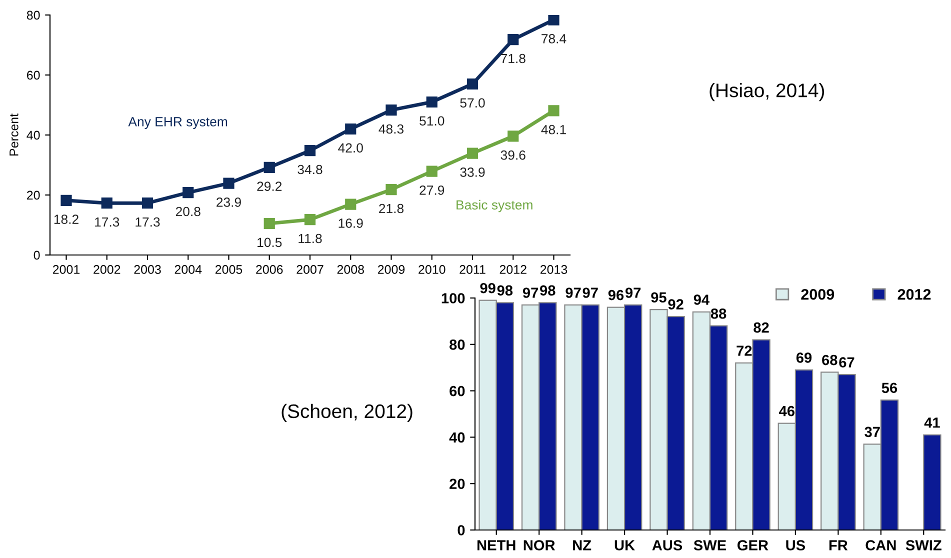 The width and height of the screenshot is (951, 558). What do you see at coordinates (188, 269) in the screenshot?
I see `x-tick-label: 2004` at bounding box center [188, 269].